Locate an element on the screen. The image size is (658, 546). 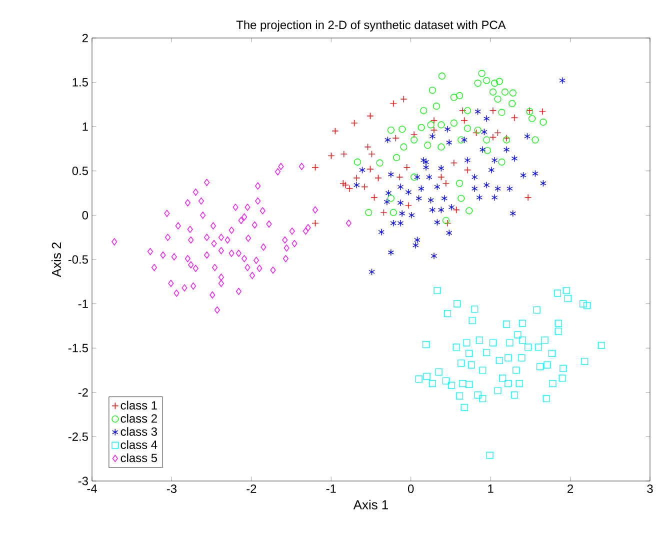
y-tick-label: 1 is located at coordinates (85, 126).